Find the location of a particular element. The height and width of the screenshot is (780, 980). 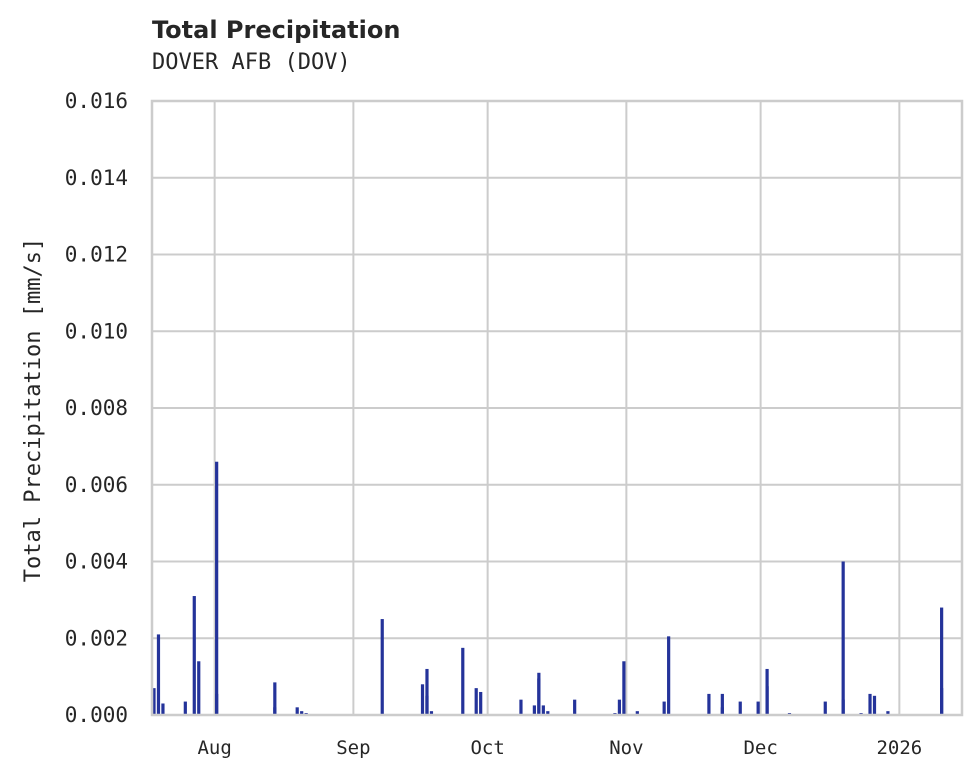

x-tick-label: 2026 is located at coordinates (899, 748).